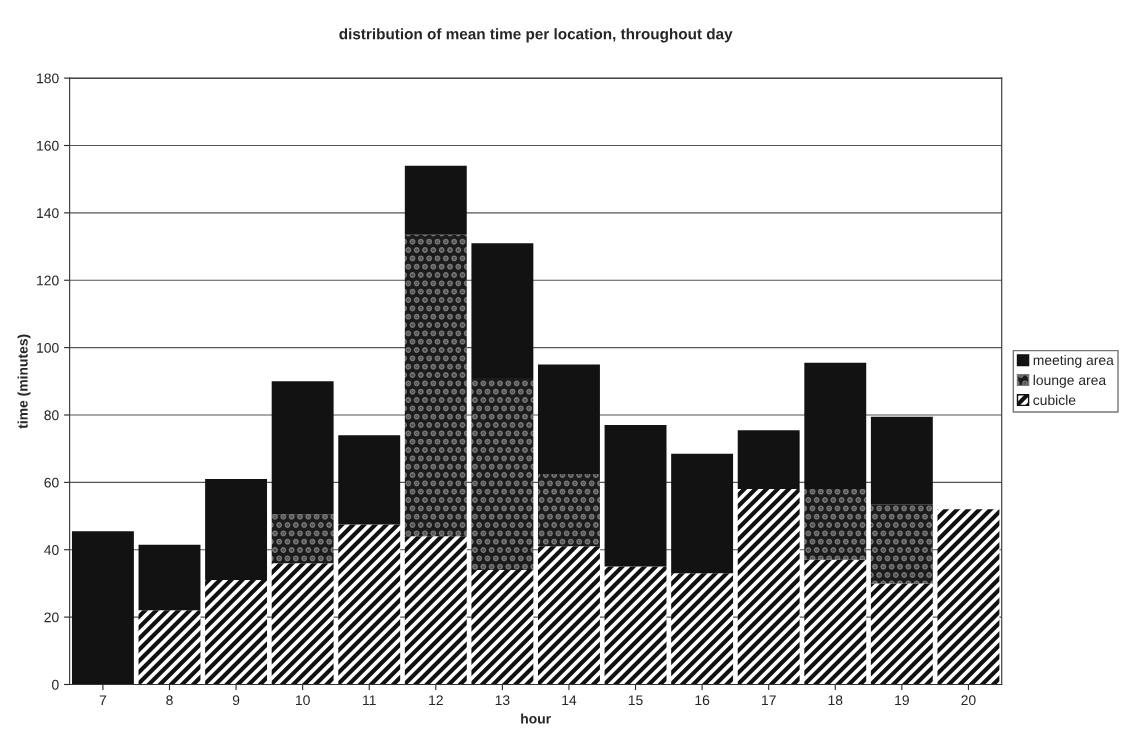 The image size is (1123, 744). What do you see at coordinates (48, 78) in the screenshot?
I see `y-tick-label: 180` at bounding box center [48, 78].